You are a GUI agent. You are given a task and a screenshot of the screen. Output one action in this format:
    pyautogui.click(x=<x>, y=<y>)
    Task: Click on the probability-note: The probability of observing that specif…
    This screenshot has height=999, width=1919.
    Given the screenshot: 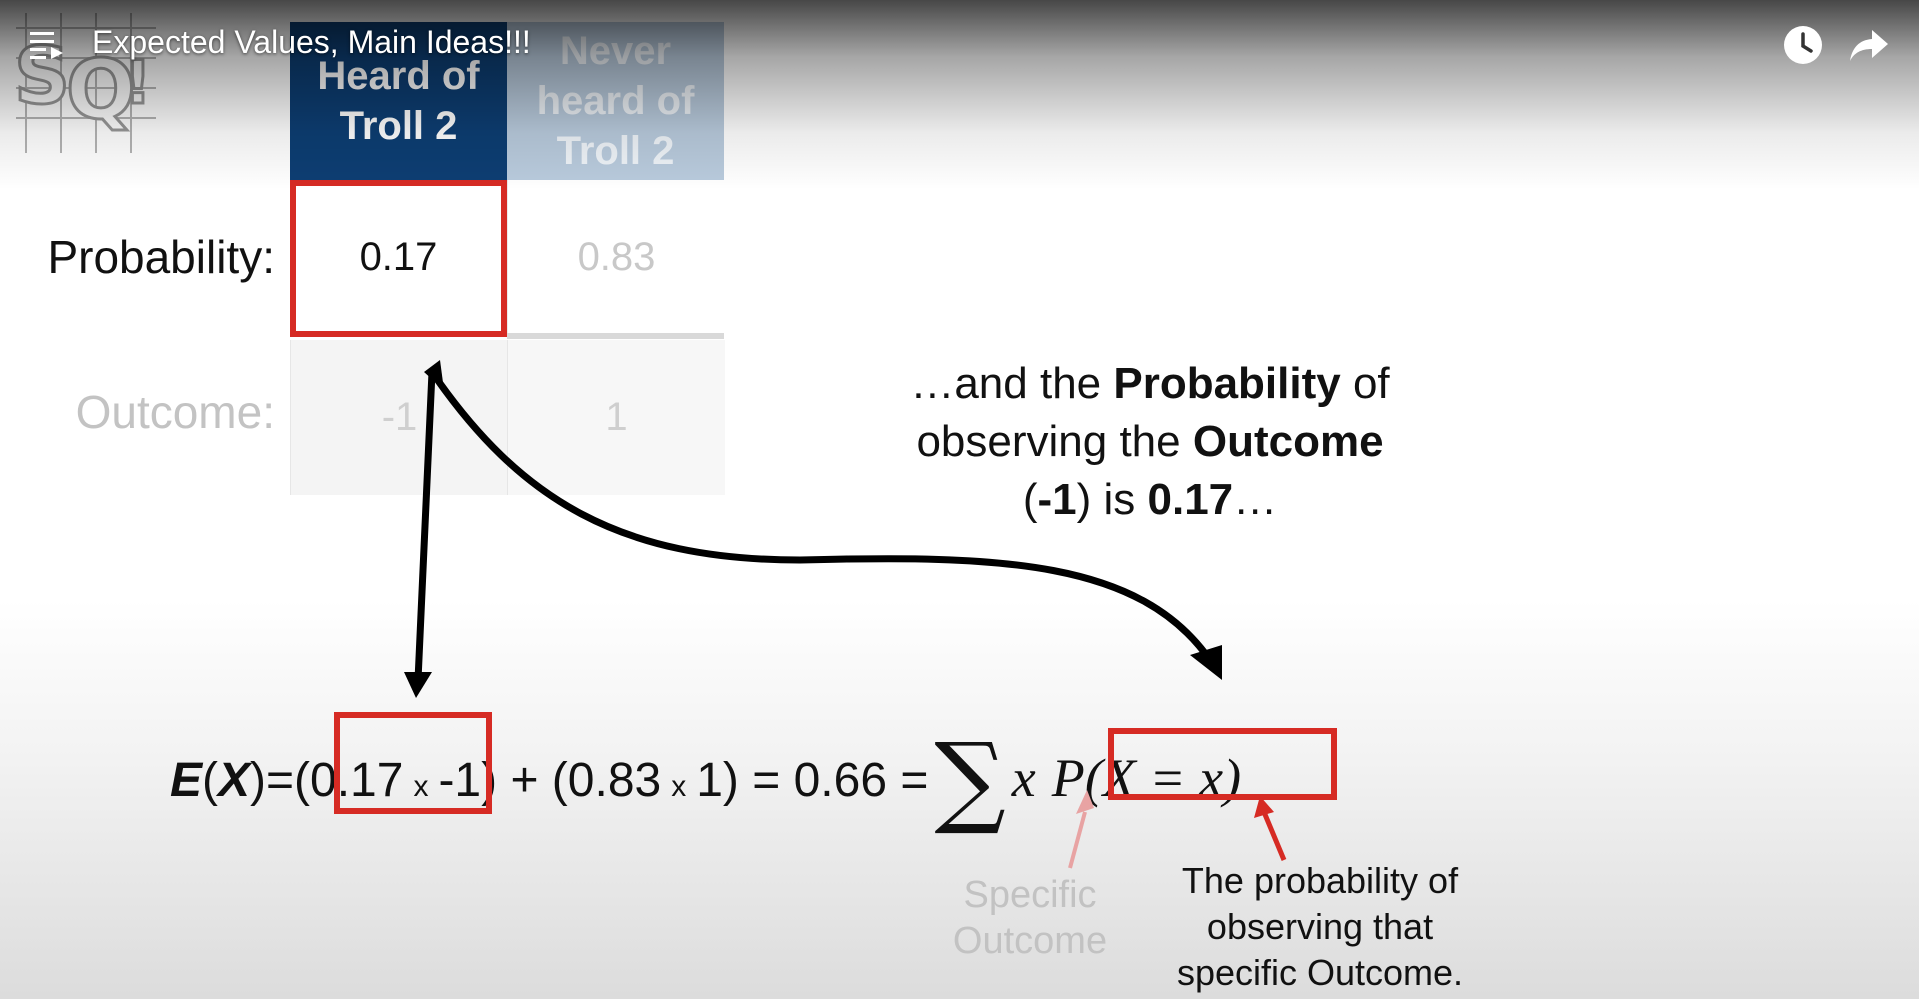 What is the action you would take?
    pyautogui.click(x=1320, y=927)
    